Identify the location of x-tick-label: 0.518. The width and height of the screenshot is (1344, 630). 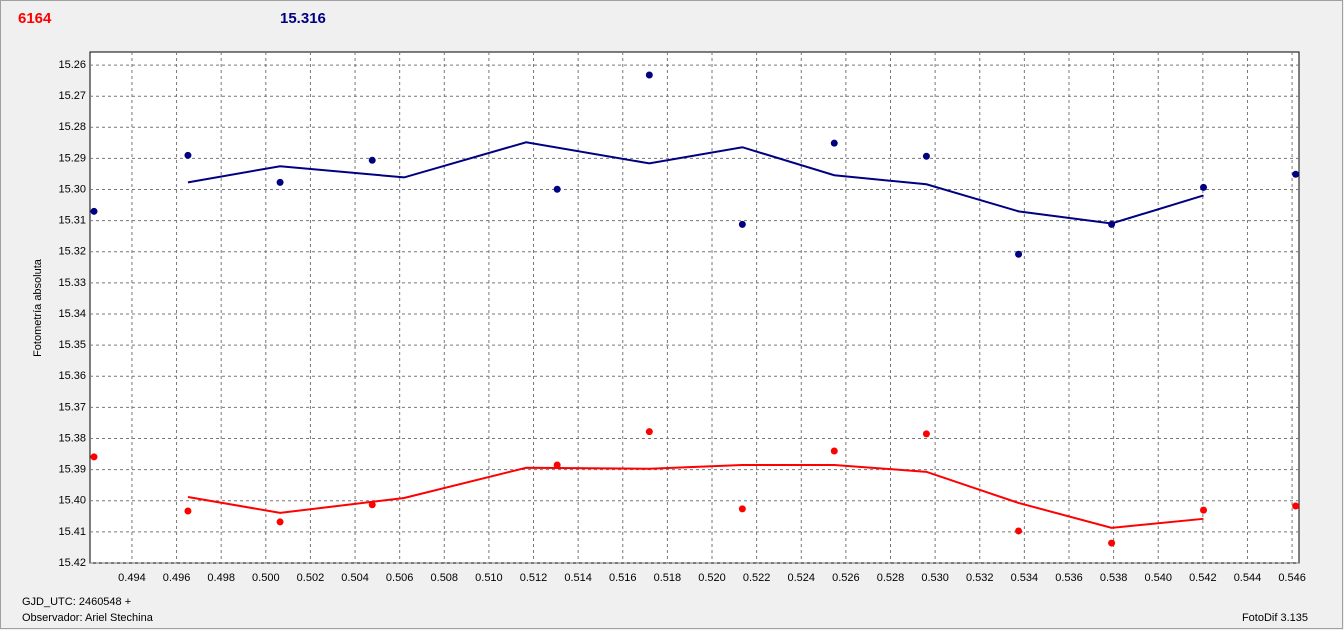
(668, 578).